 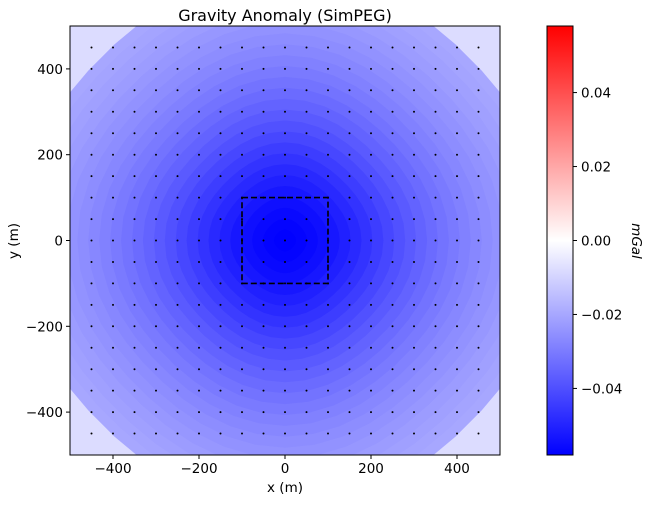 I want to click on x-tick-label: 400, so click(x=457, y=469).